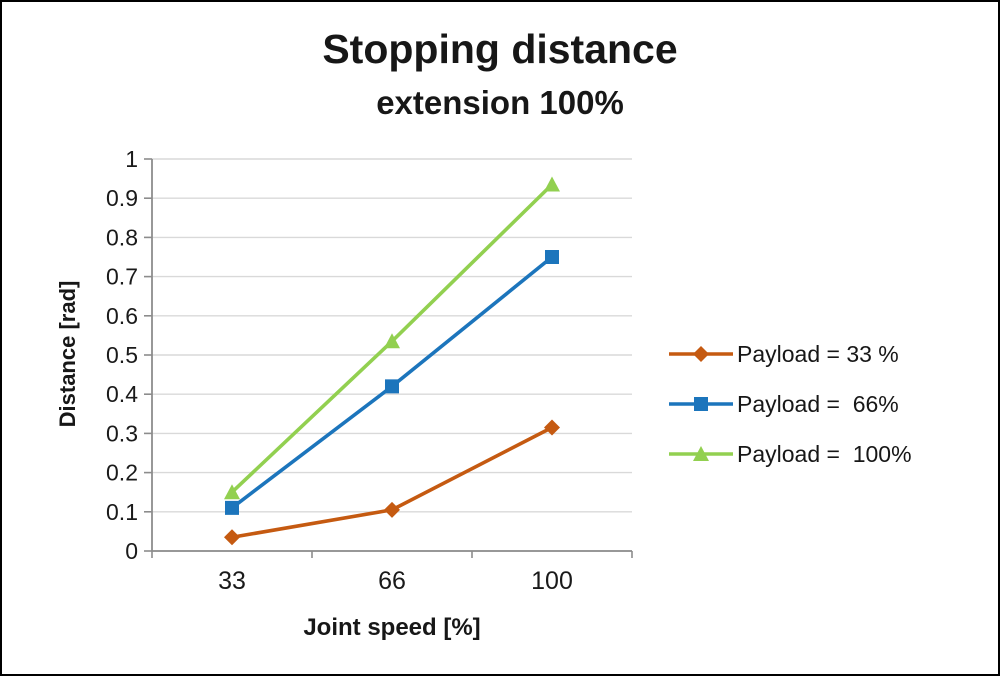 Image resolution: width=1000 pixels, height=676 pixels. What do you see at coordinates (122, 355) in the screenshot?
I see `y-tick-label: 0.5` at bounding box center [122, 355].